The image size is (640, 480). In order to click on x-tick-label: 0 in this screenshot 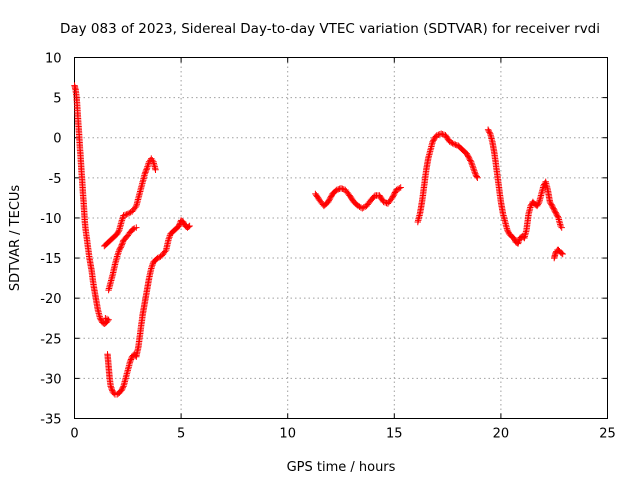, I will do `click(74, 434)`.